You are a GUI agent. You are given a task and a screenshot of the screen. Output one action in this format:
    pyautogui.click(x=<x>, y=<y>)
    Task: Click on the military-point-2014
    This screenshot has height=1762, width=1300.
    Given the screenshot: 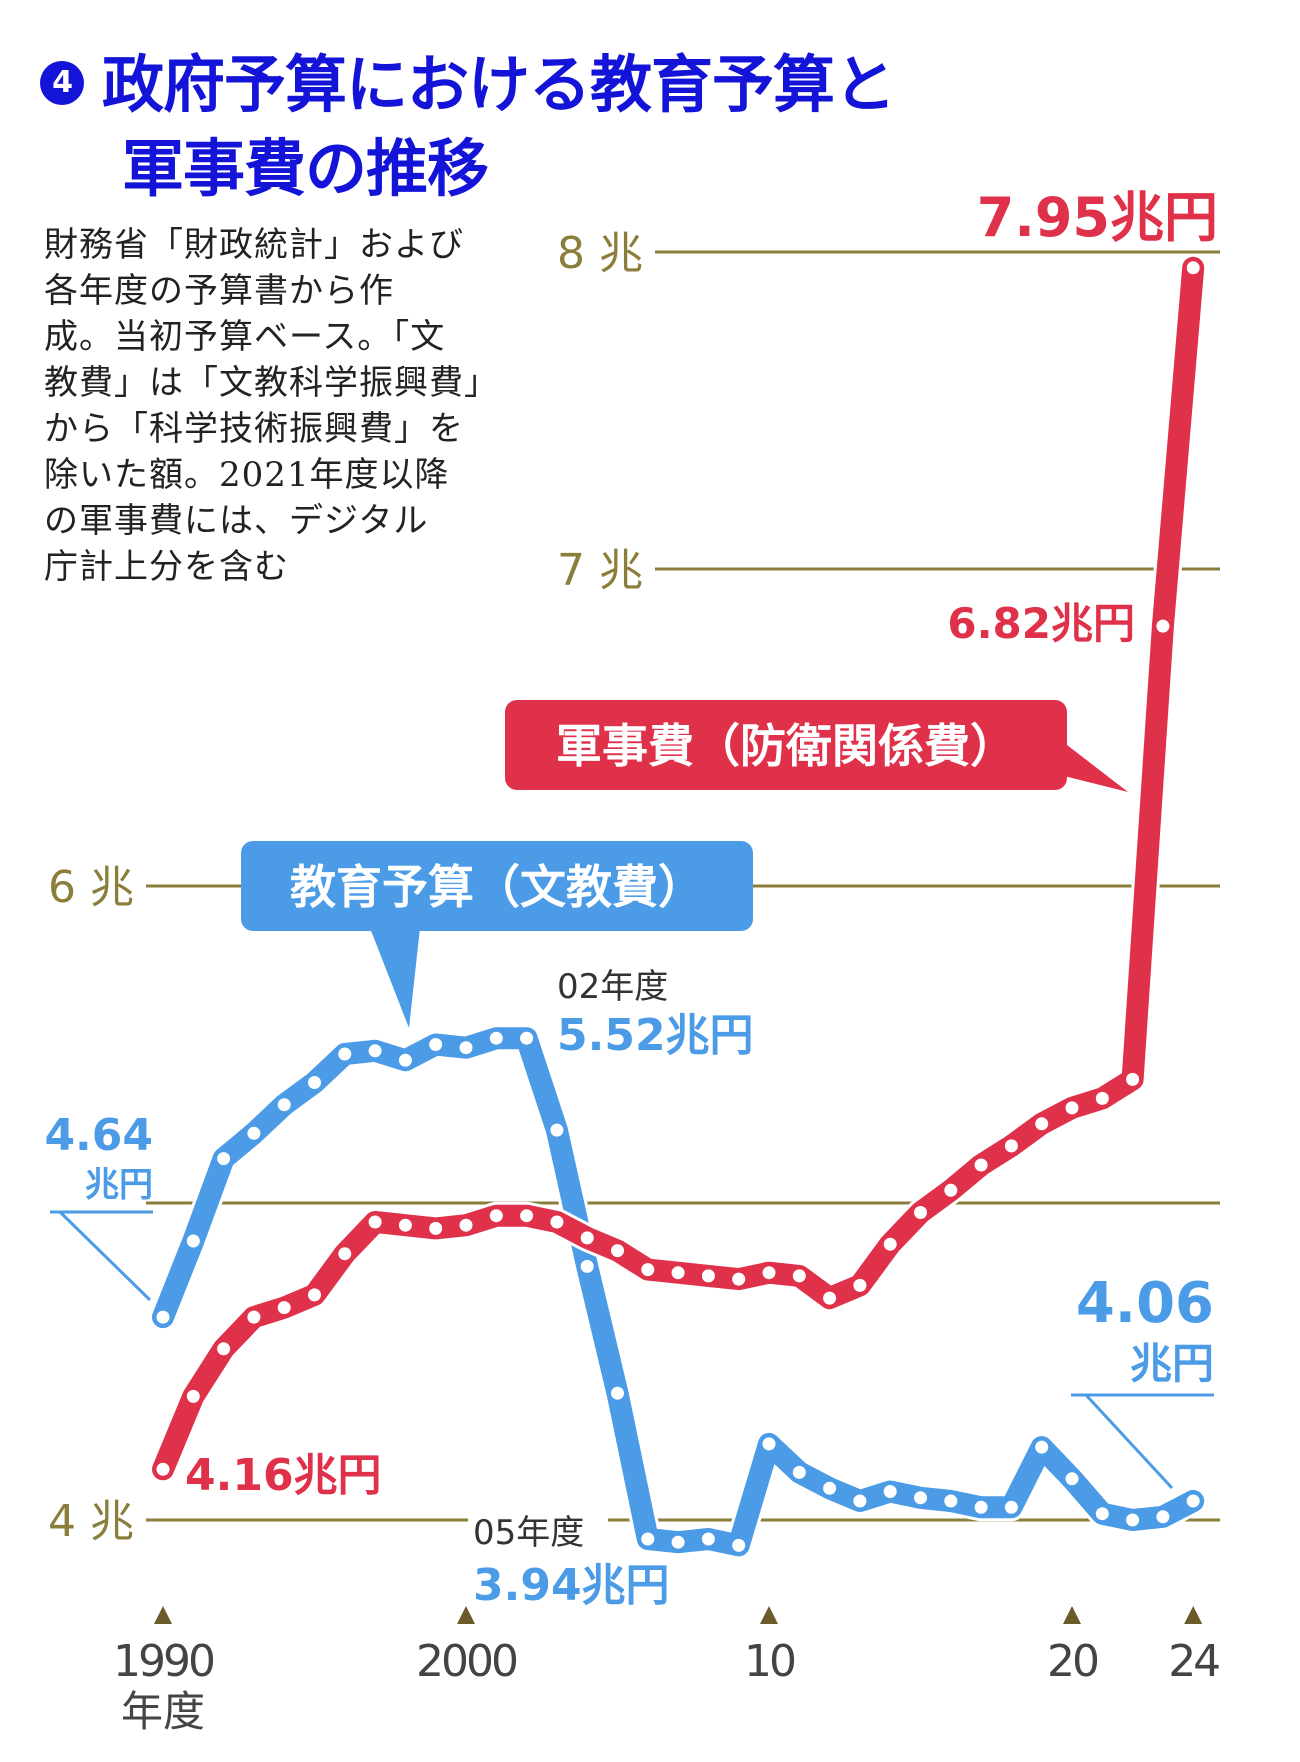 What is the action you would take?
    pyautogui.click(x=890, y=1244)
    